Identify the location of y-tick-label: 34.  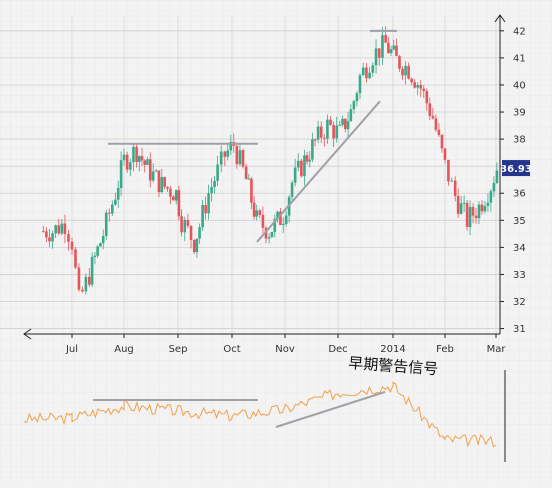
(519, 248).